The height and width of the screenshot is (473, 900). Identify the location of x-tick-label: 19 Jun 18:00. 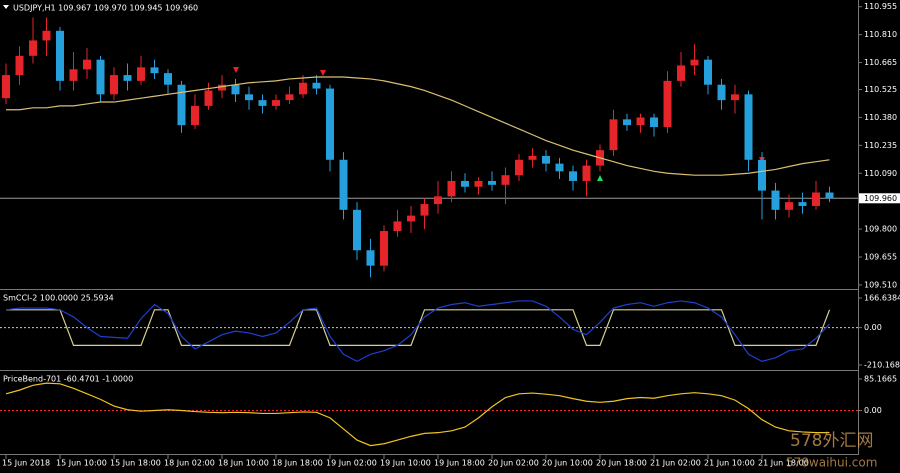
(459, 463).